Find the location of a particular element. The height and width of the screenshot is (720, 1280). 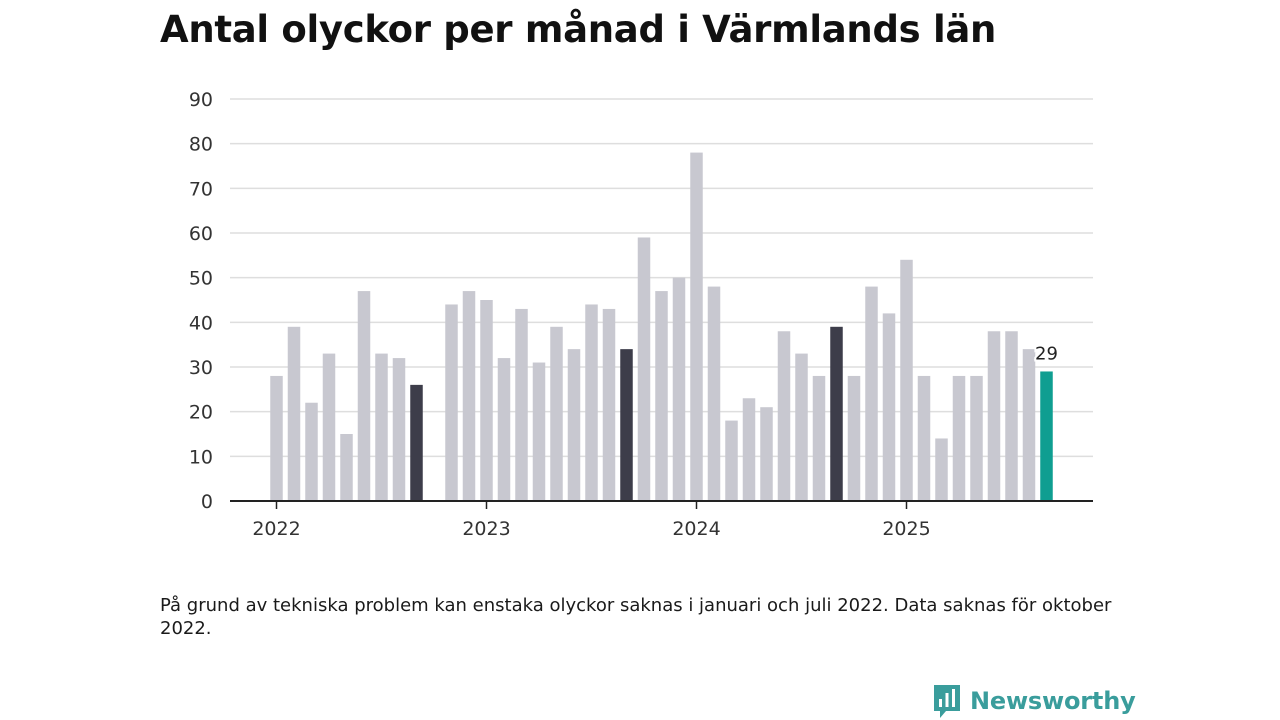

brand-logo: Newsworthy is located at coordinates (1034, 701).